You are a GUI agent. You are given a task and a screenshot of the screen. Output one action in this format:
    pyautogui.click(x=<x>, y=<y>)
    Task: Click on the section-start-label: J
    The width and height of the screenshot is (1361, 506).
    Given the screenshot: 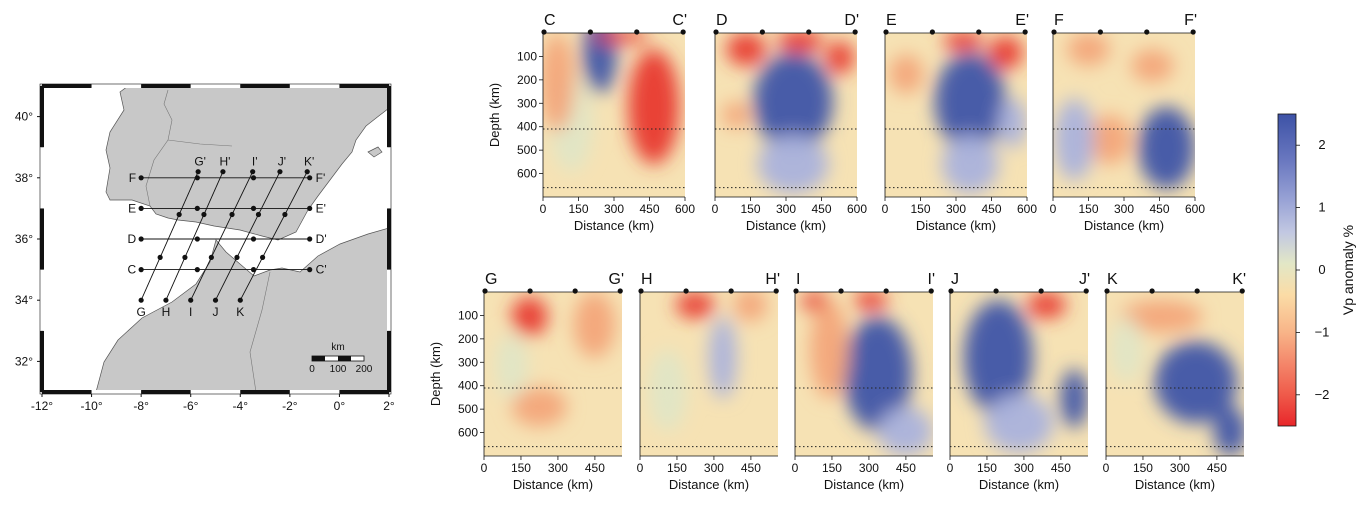 What is the action you would take?
    pyautogui.click(x=955, y=279)
    